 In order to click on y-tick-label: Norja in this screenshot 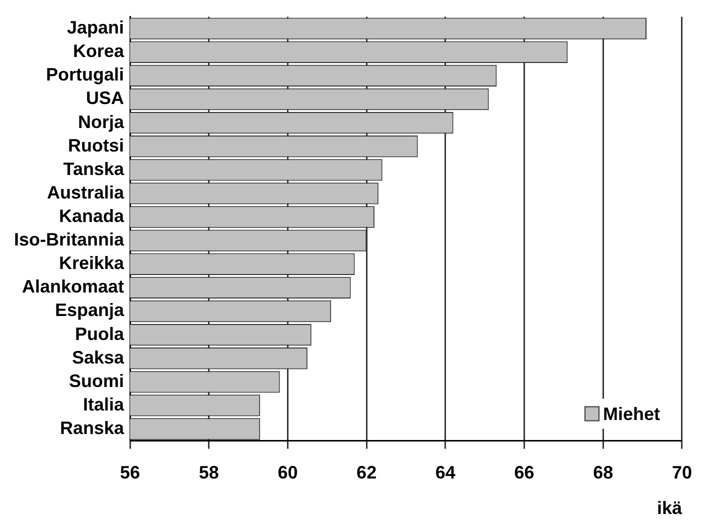, I will do `click(101, 122)`.